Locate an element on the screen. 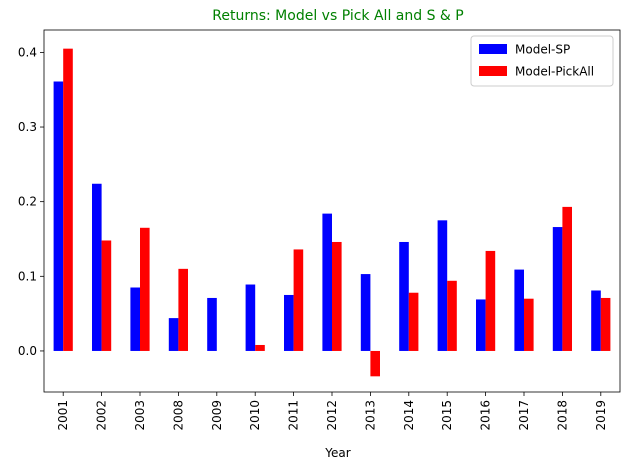  x-tick-label: 2014 is located at coordinates (409, 415).